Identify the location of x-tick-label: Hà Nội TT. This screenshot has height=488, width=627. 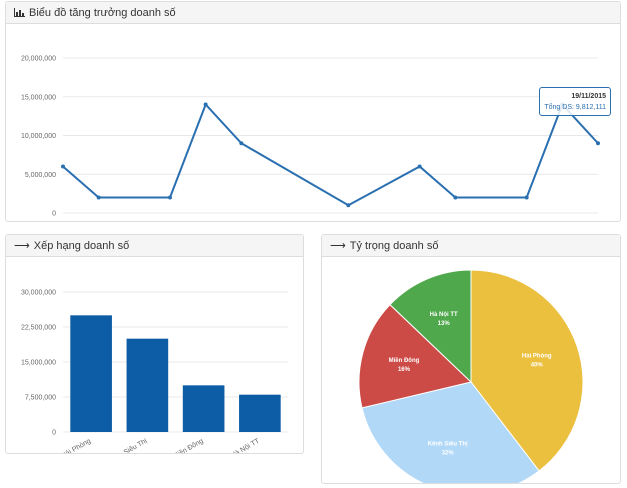
(246, 445).